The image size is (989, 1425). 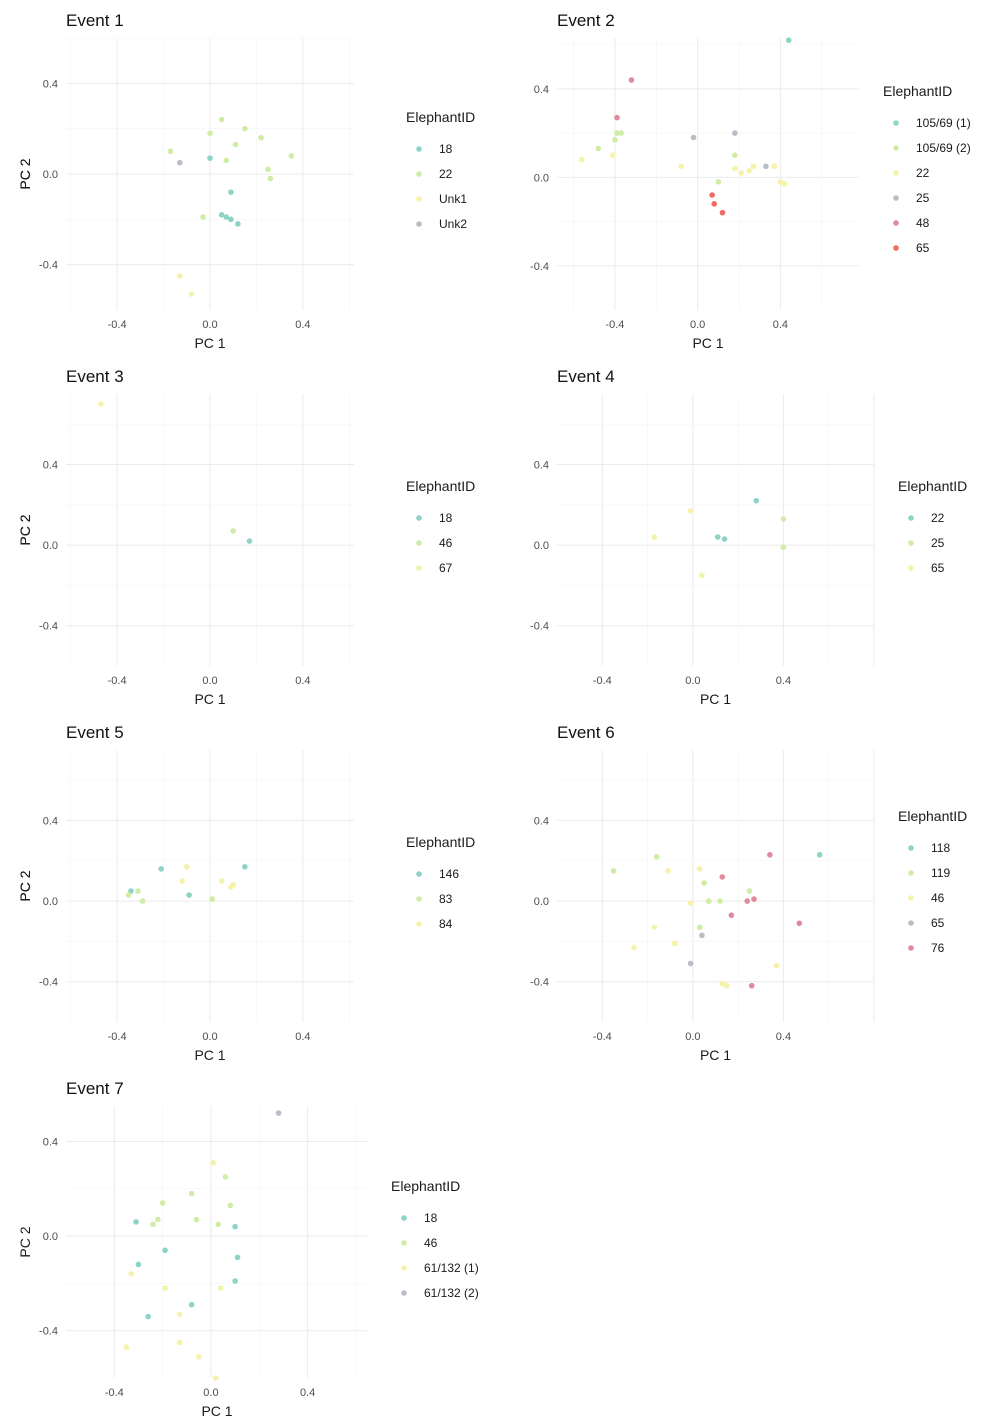 I want to click on legend-label: Unk1, so click(x=453, y=199).